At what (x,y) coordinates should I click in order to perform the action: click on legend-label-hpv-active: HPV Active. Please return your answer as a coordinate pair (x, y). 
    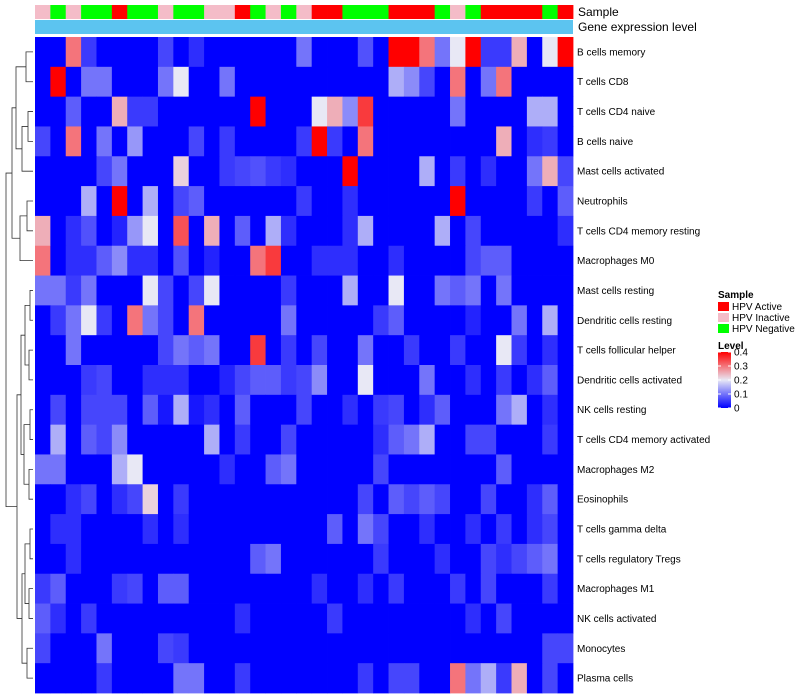
    Looking at the image, I should click on (757, 307).